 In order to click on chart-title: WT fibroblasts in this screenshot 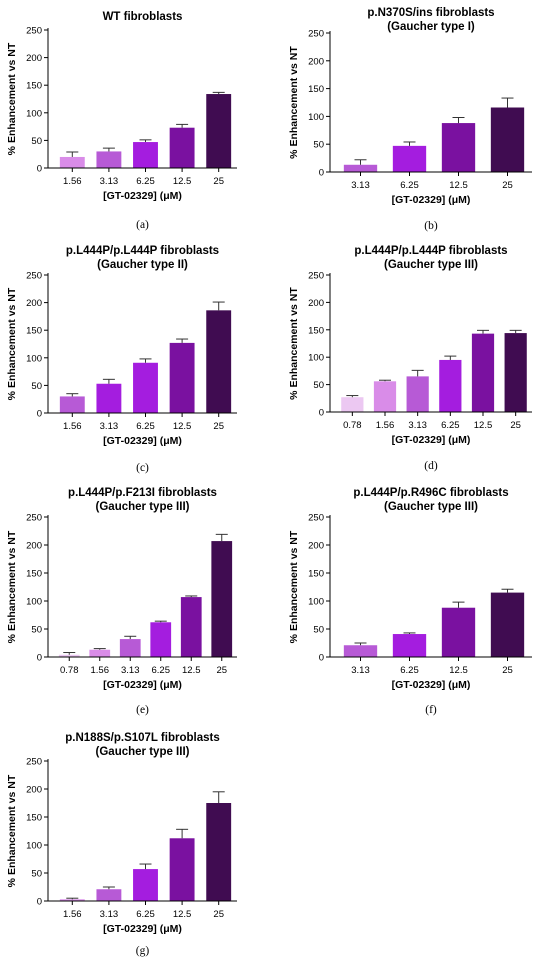, I will do `click(143, 17)`.